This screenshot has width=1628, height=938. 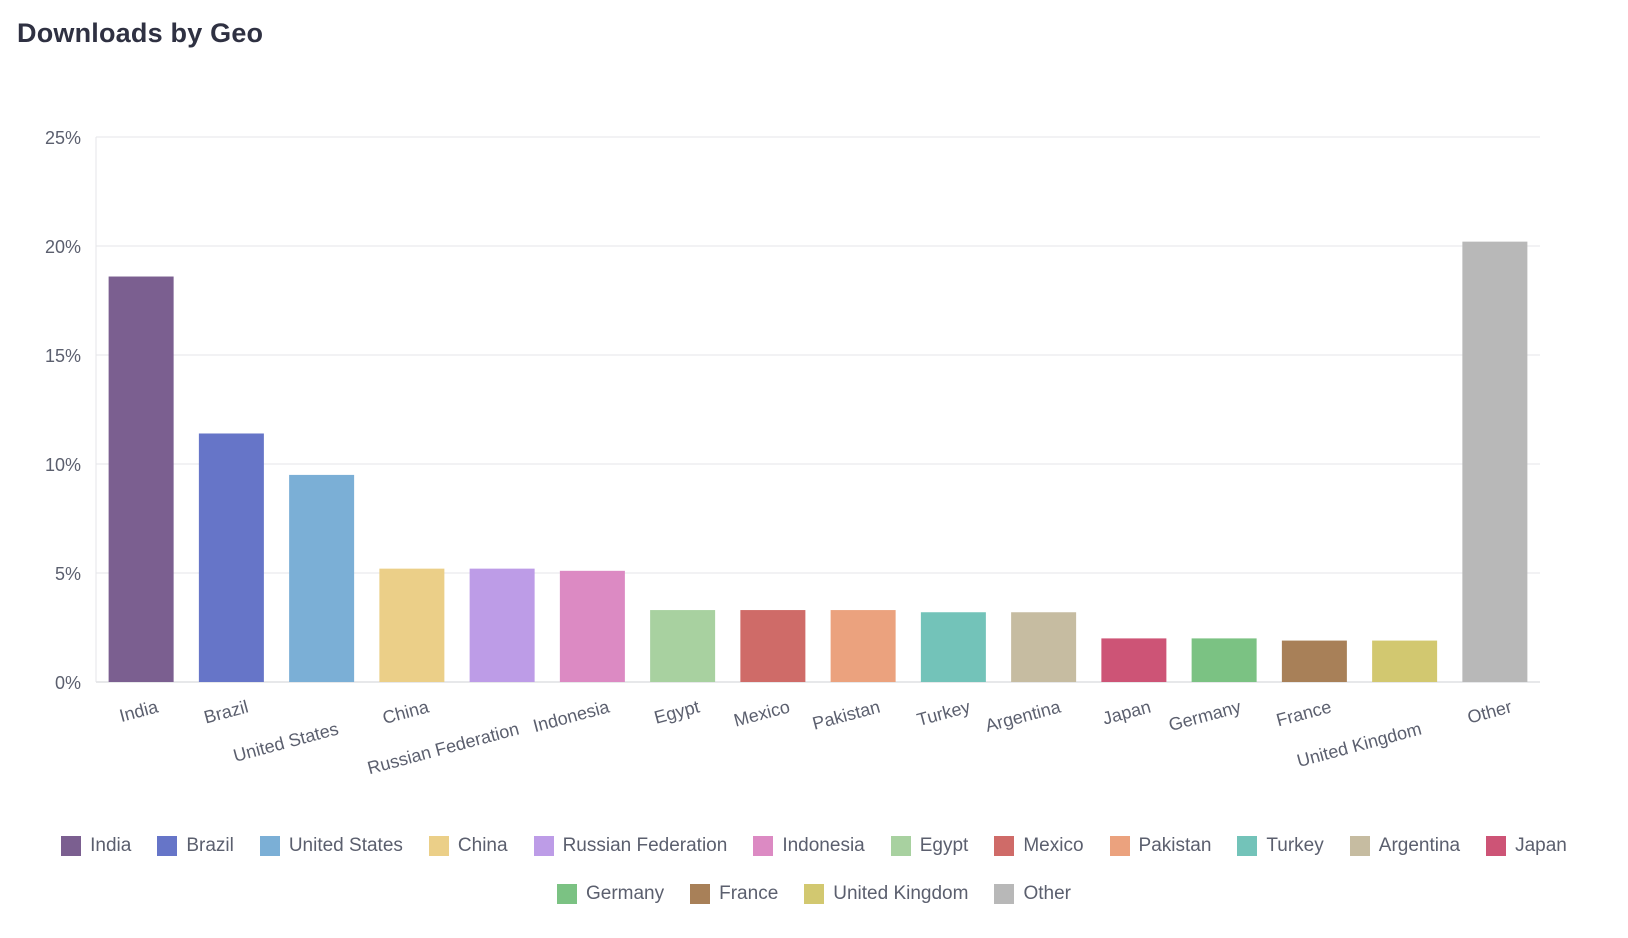 I want to click on legend-item: Germany, so click(x=610, y=894).